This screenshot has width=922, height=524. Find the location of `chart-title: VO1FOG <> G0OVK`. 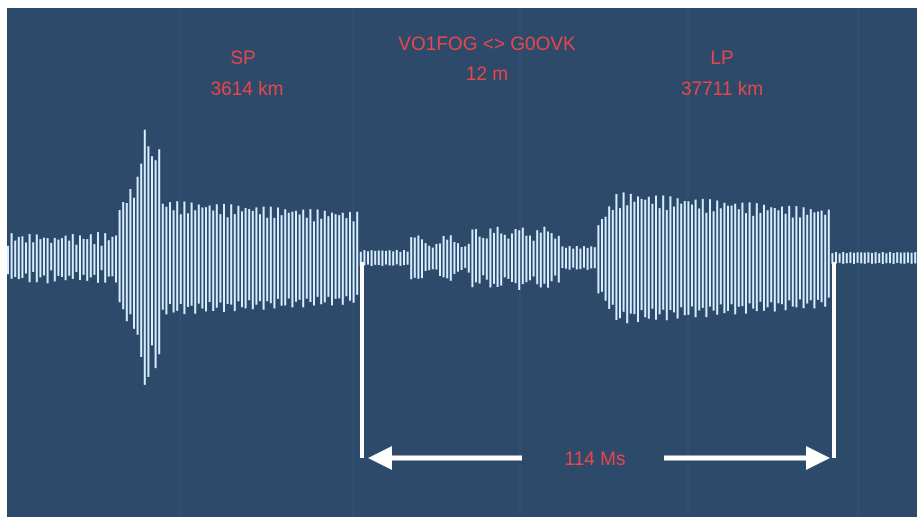

chart-title: VO1FOG <> G0OVK is located at coordinates (487, 44).